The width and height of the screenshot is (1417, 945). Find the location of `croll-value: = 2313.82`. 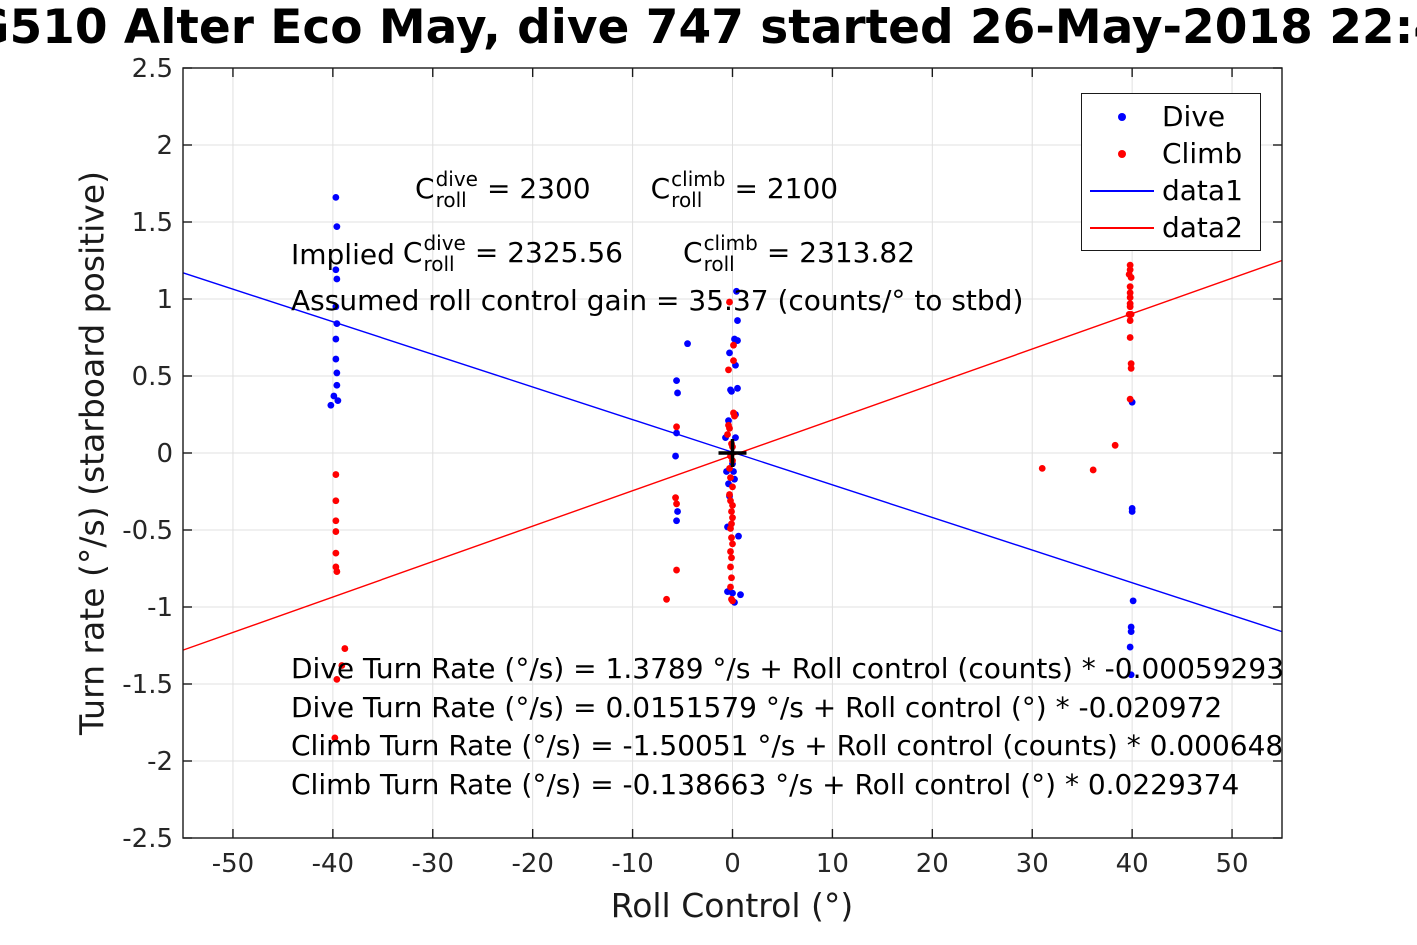

croll-value: = 2313.82 is located at coordinates (841, 252).